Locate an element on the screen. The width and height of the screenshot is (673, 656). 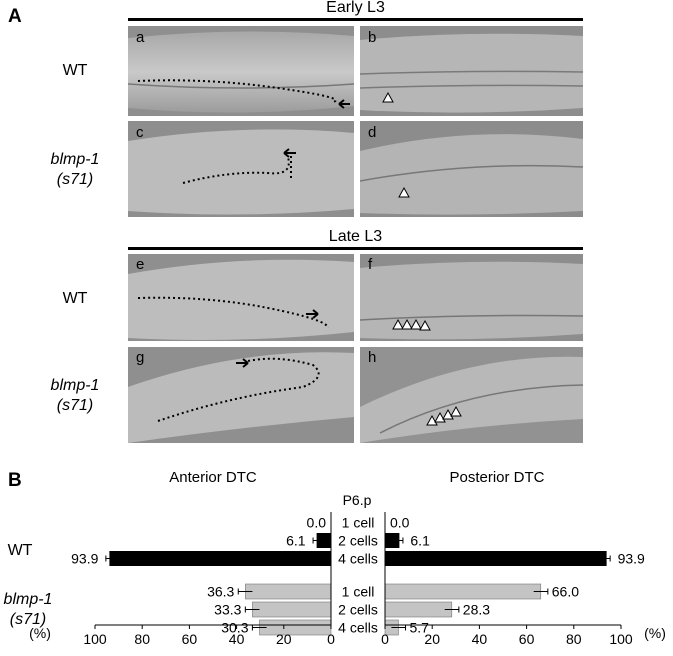
chart-group-label-wt: WT is located at coordinates (20, 550).